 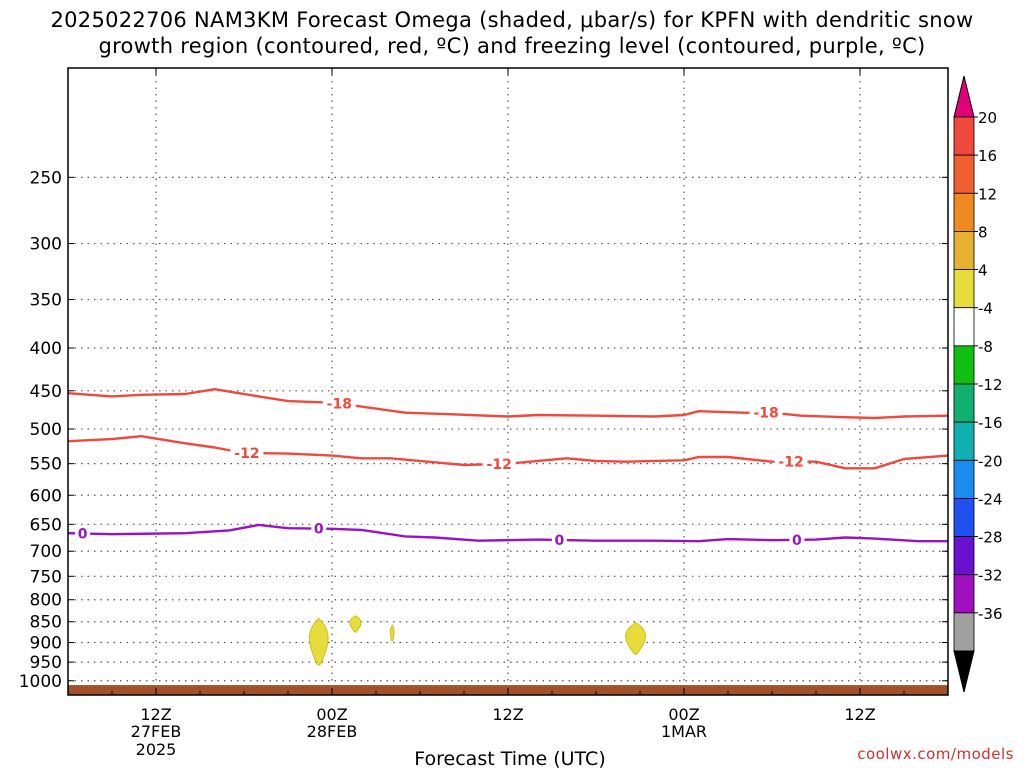 I want to click on x-tick-date-label: 27FEB, so click(x=156, y=731).